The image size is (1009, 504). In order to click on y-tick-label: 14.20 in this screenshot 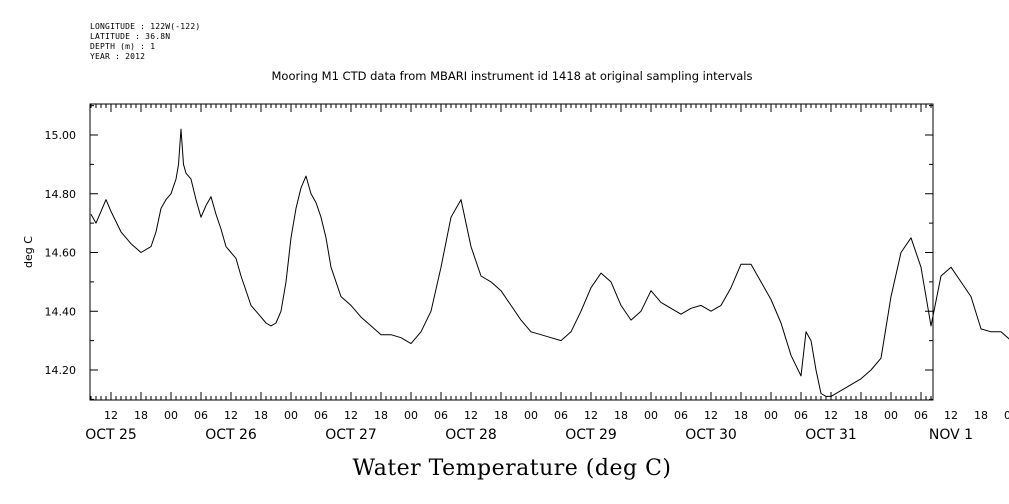, I will do `click(61, 370)`.